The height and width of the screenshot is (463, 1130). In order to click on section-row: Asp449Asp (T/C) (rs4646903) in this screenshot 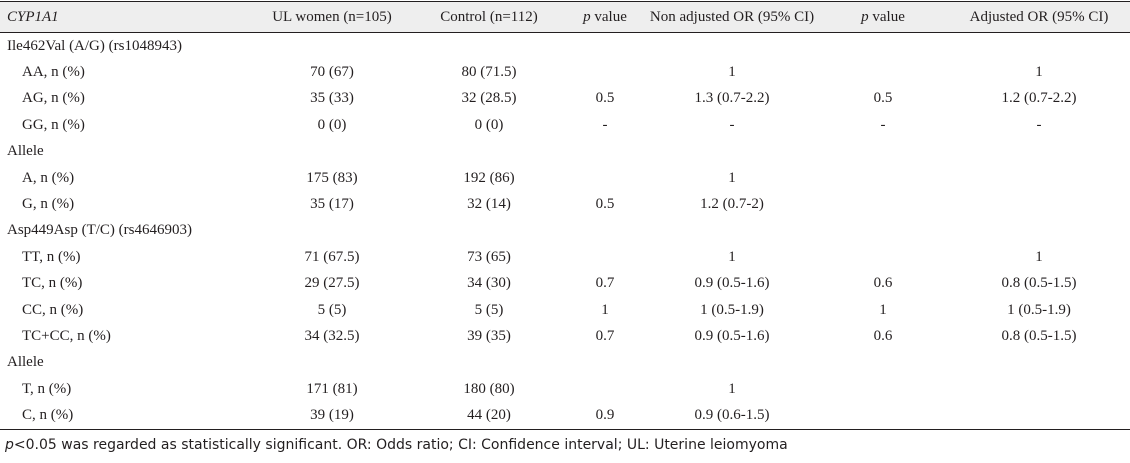, I will do `click(565, 231)`.